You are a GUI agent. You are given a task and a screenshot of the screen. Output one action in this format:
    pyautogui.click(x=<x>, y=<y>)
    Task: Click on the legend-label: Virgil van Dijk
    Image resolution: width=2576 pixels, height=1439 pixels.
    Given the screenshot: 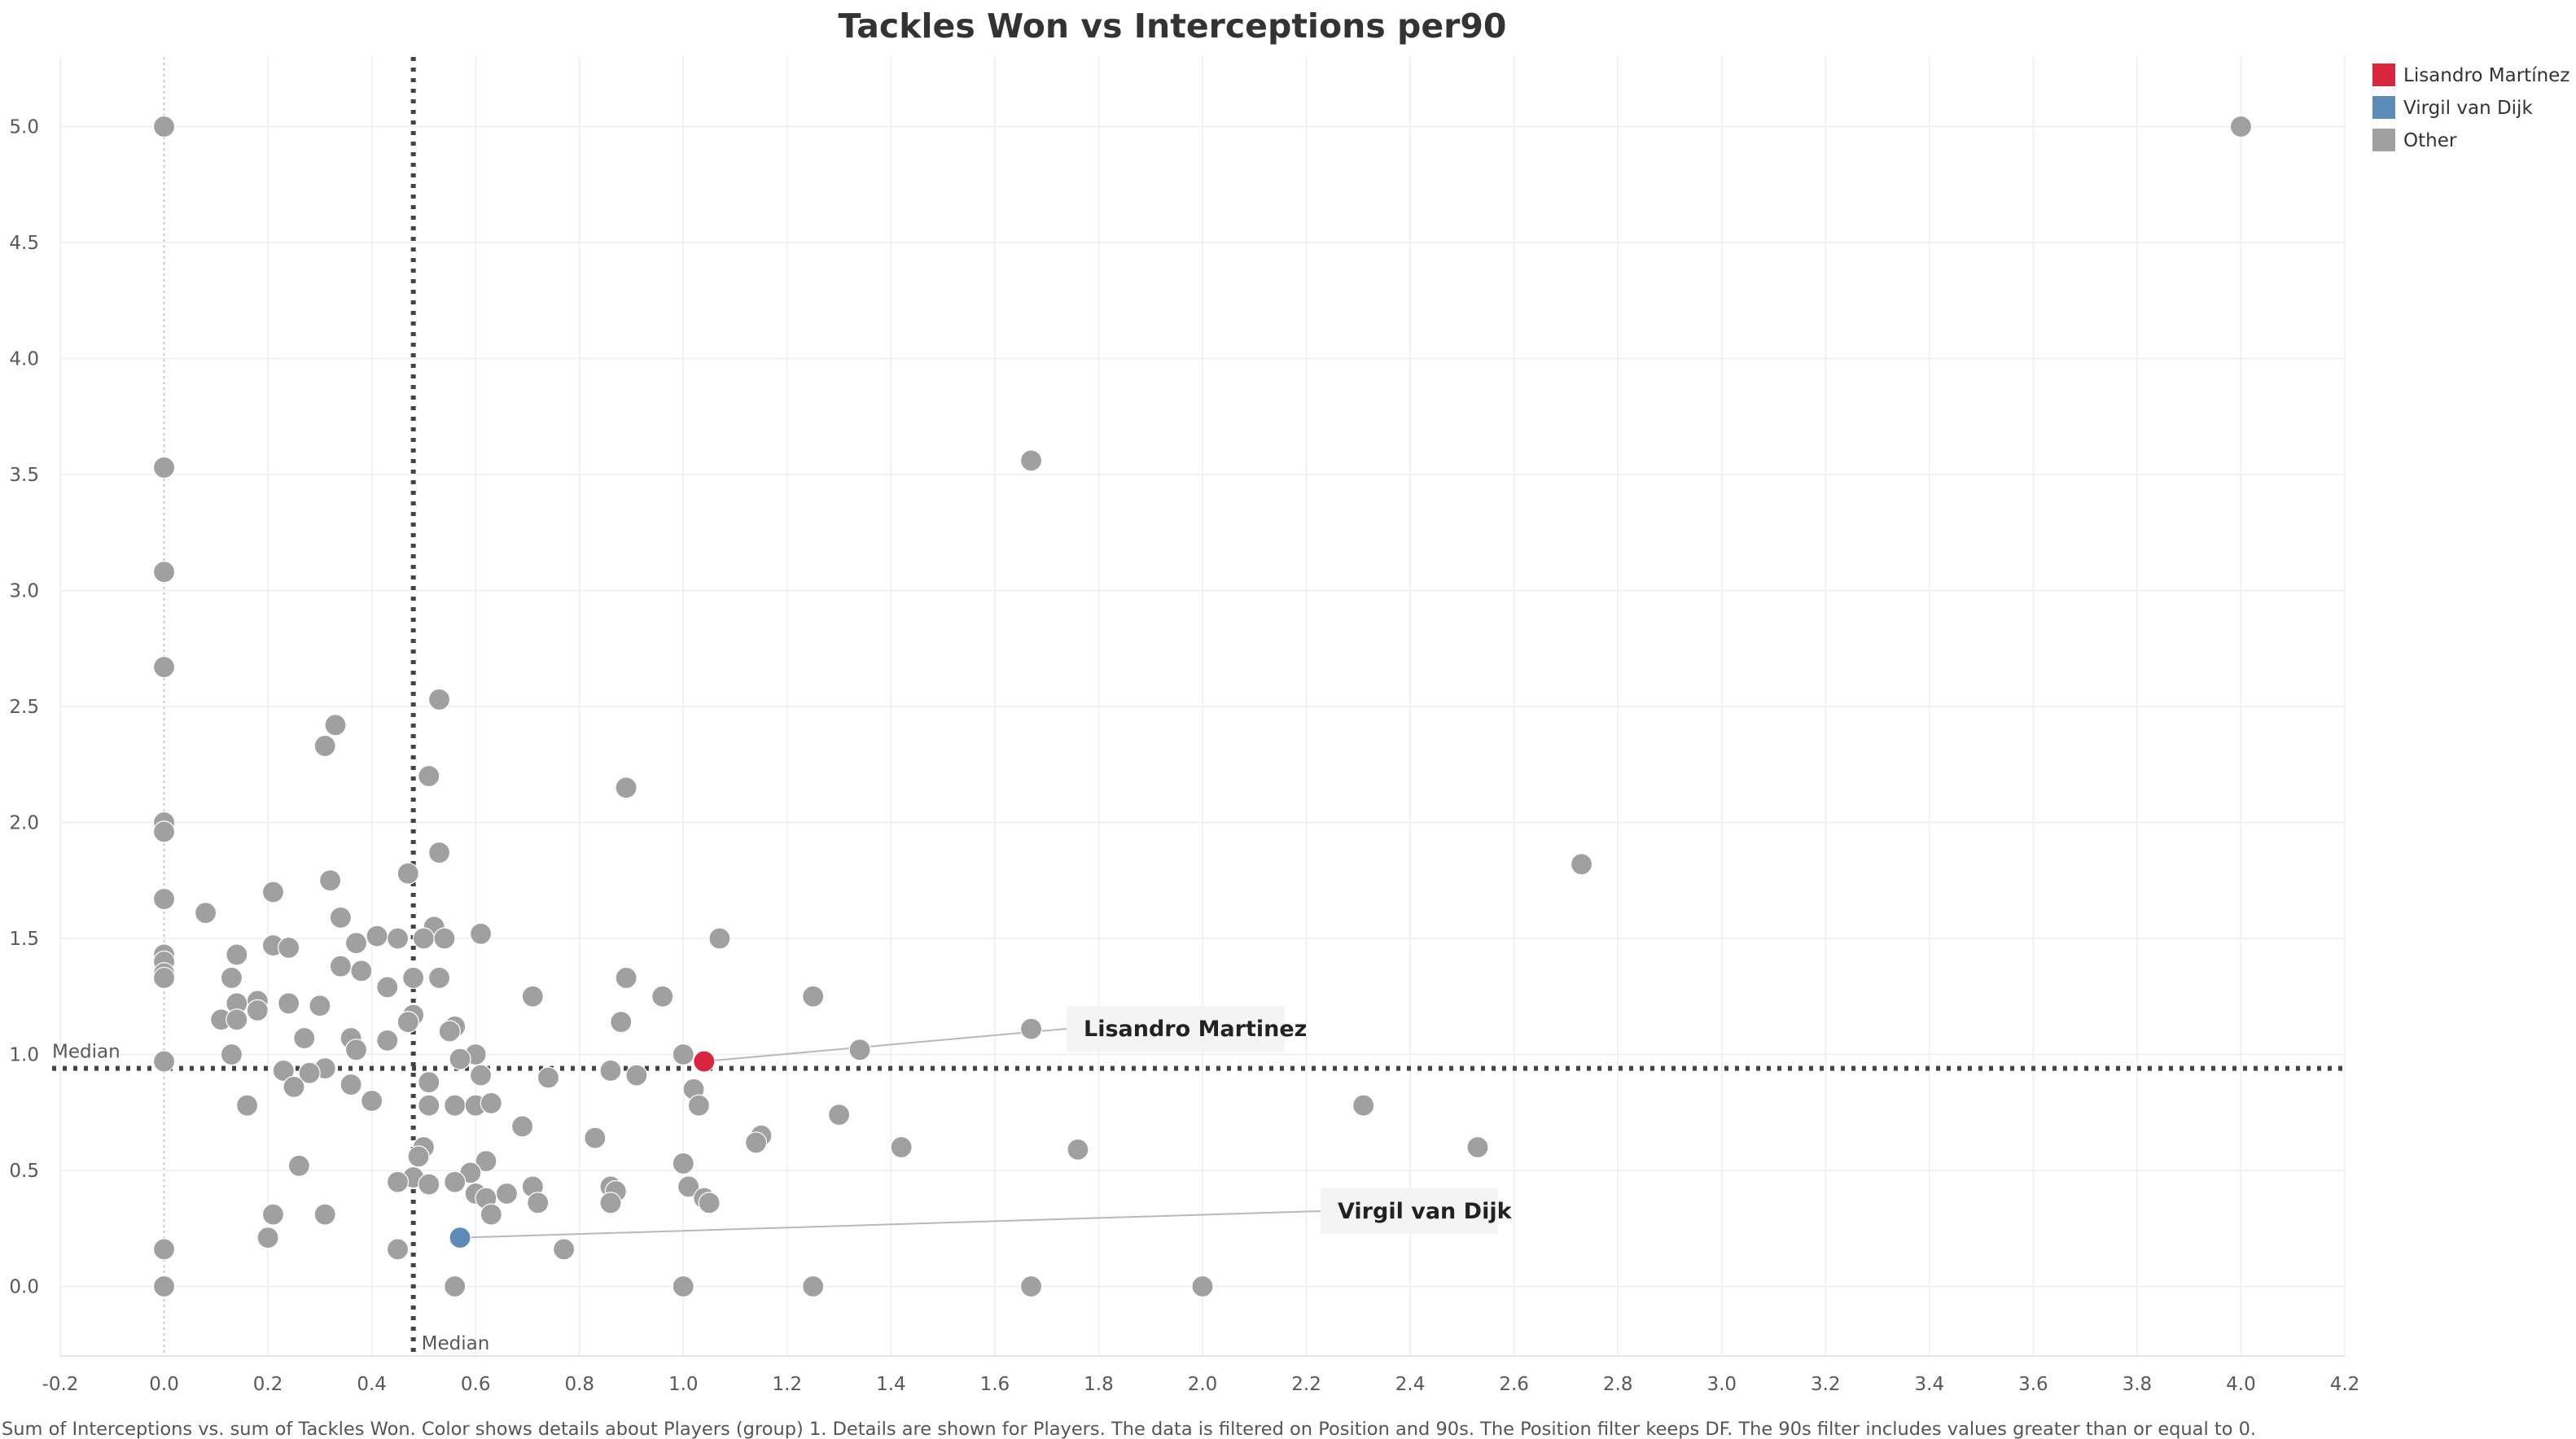 What is the action you would take?
    pyautogui.click(x=2468, y=108)
    